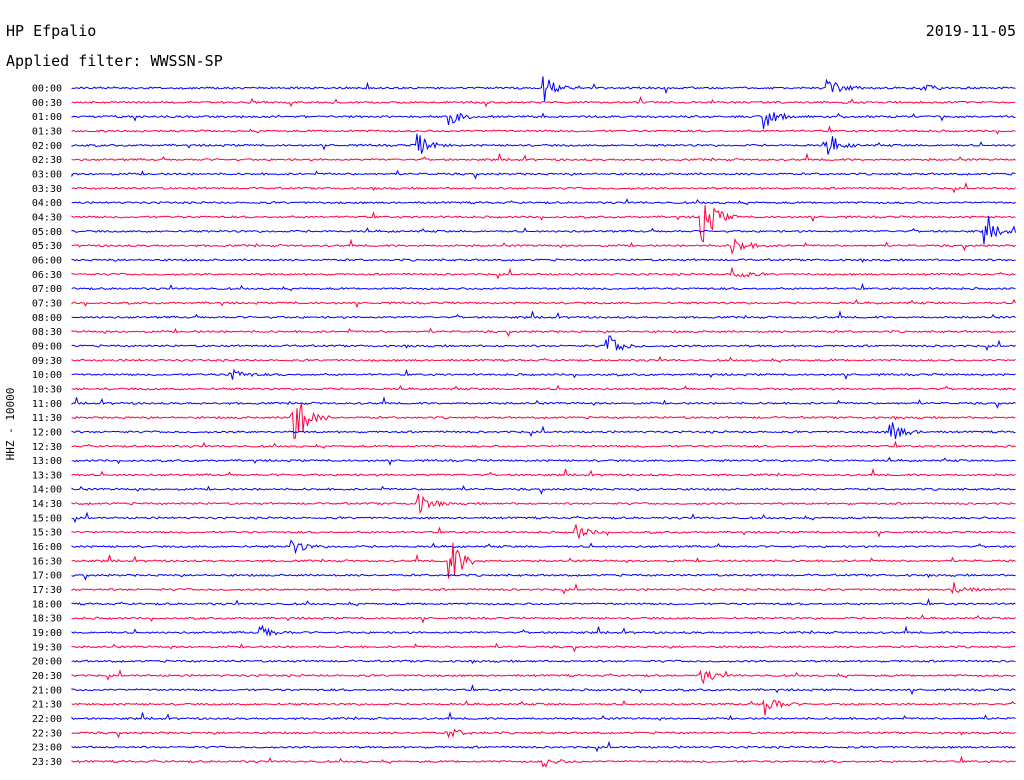  I want to click on row-time-label: 05:00, so click(47, 232).